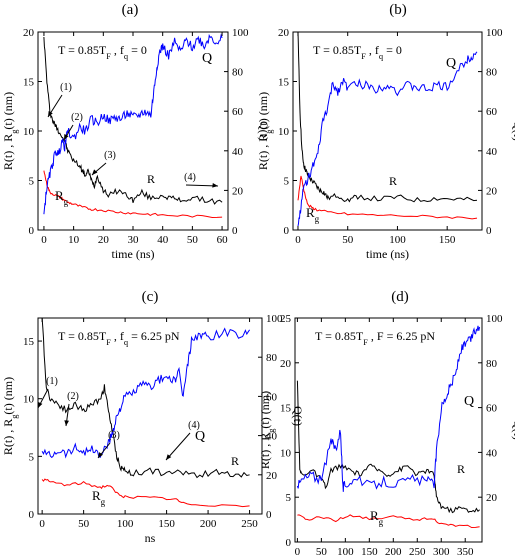  What do you see at coordinates (52, 381) in the screenshot?
I see `annotation-label: (1)` at bounding box center [52, 381].